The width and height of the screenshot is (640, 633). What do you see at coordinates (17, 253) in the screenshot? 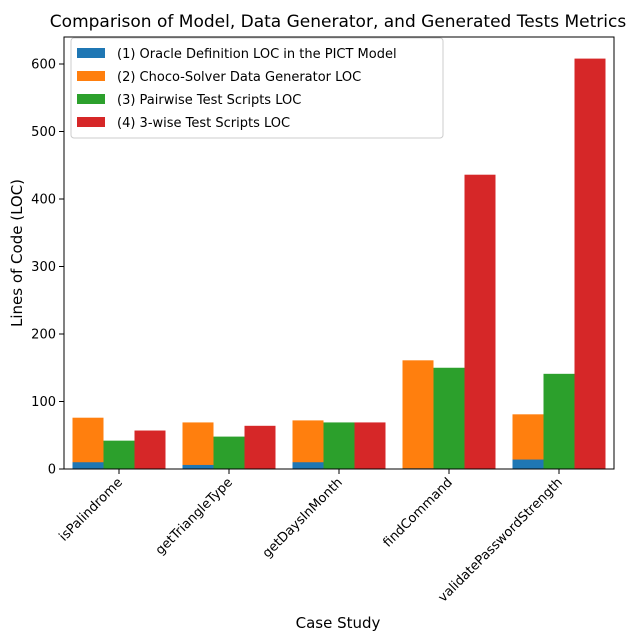
I see `y-axis-label: Lines of Code (LOC)` at bounding box center [17, 253].